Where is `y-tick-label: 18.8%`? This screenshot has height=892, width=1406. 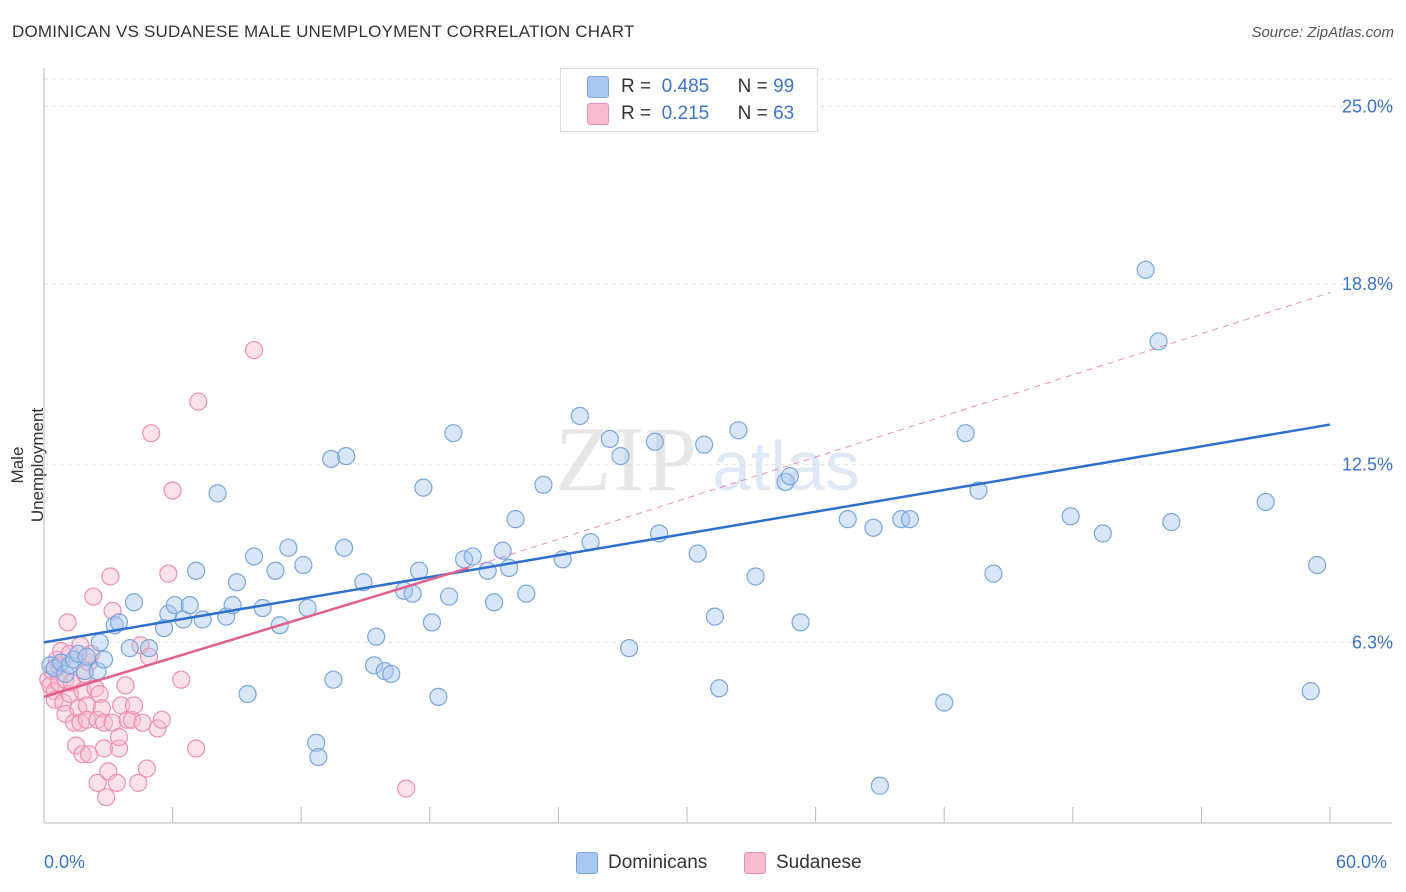 y-tick-label: 18.8% is located at coordinates (1367, 284).